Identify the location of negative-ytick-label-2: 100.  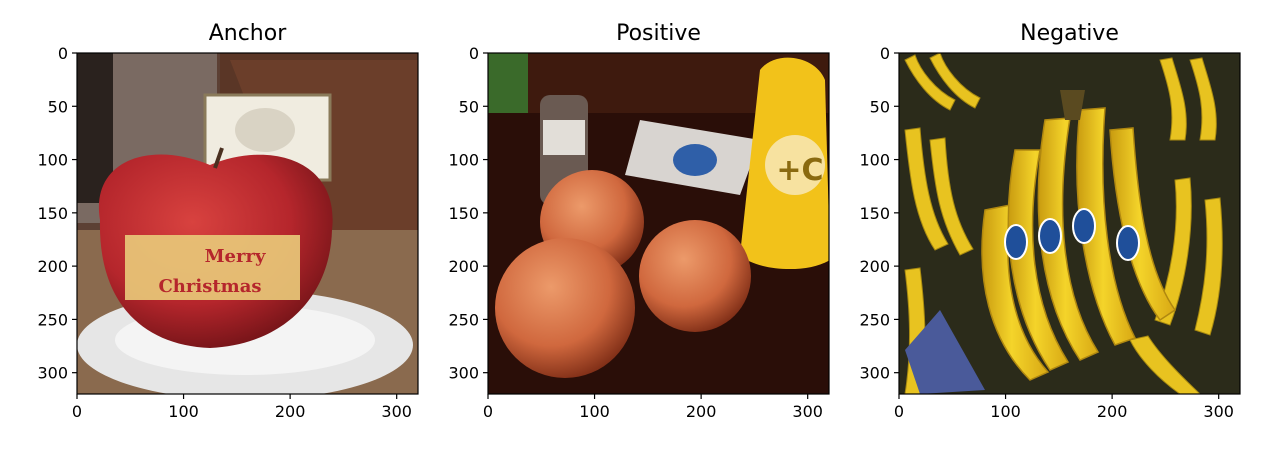
(874, 160).